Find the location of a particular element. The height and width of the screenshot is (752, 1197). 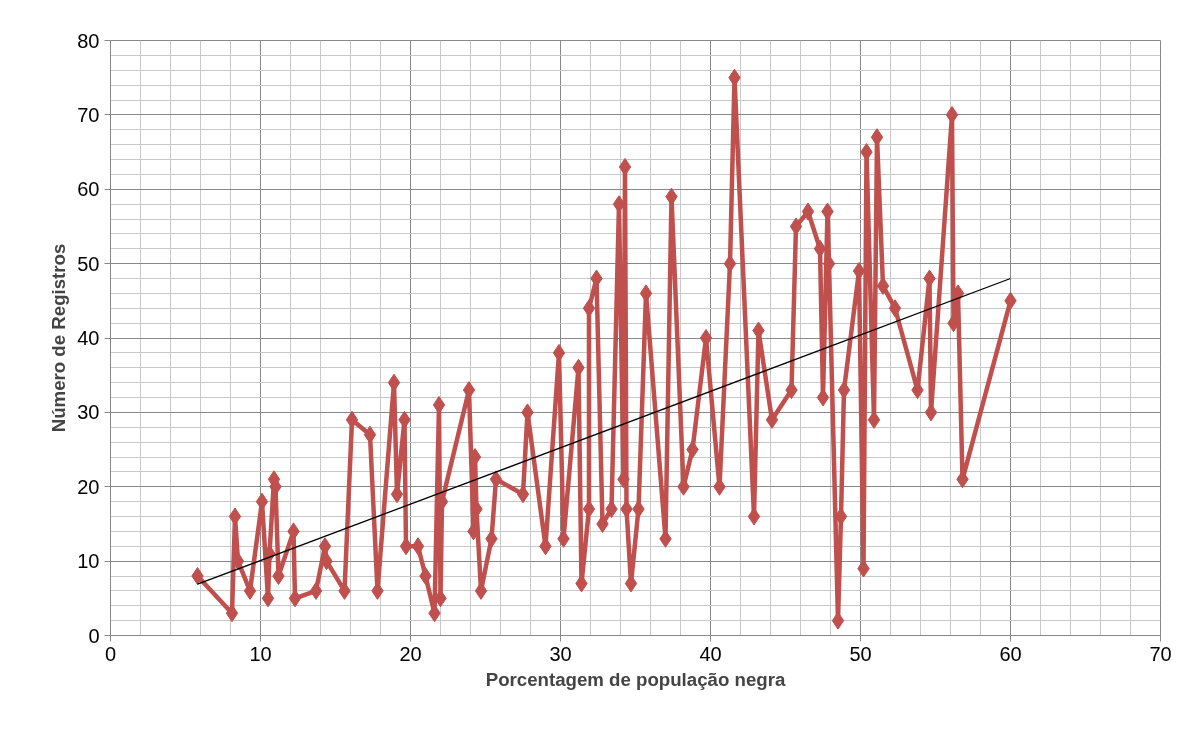

x-axis-title: Porcentagem de população negra is located at coordinates (635, 679).